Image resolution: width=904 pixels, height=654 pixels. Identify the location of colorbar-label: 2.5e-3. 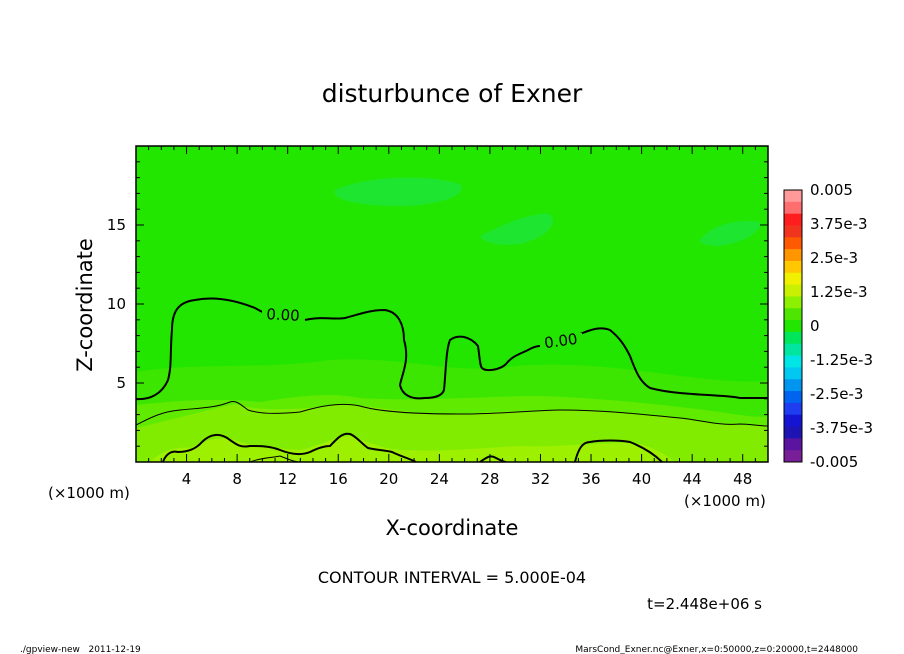
(834, 258).